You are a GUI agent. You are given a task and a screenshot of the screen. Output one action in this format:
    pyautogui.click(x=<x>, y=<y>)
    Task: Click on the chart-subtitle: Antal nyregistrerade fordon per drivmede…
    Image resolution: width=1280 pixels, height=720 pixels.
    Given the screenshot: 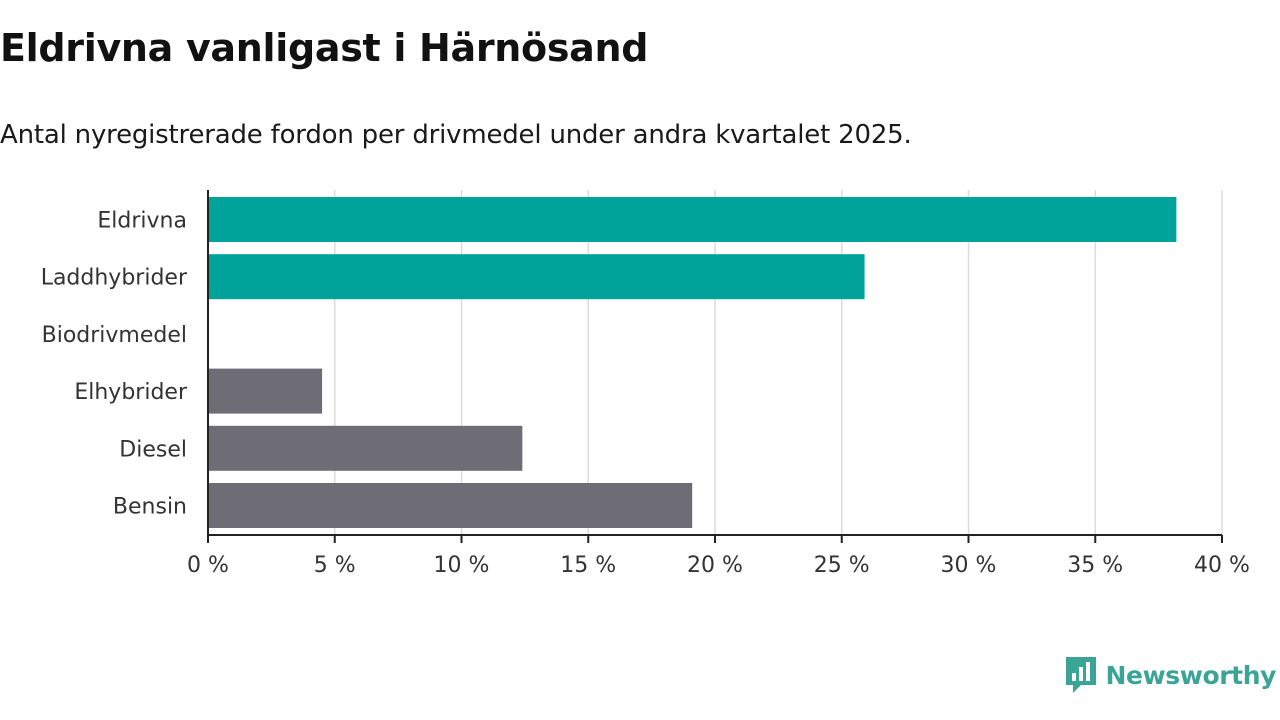 What is the action you would take?
    pyautogui.click(x=456, y=135)
    